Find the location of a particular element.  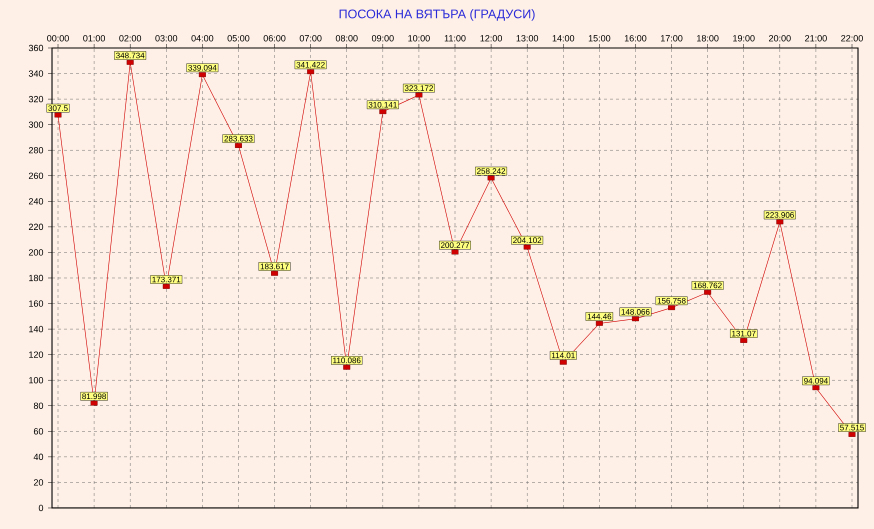

data-label: 81.998 is located at coordinates (94, 396).